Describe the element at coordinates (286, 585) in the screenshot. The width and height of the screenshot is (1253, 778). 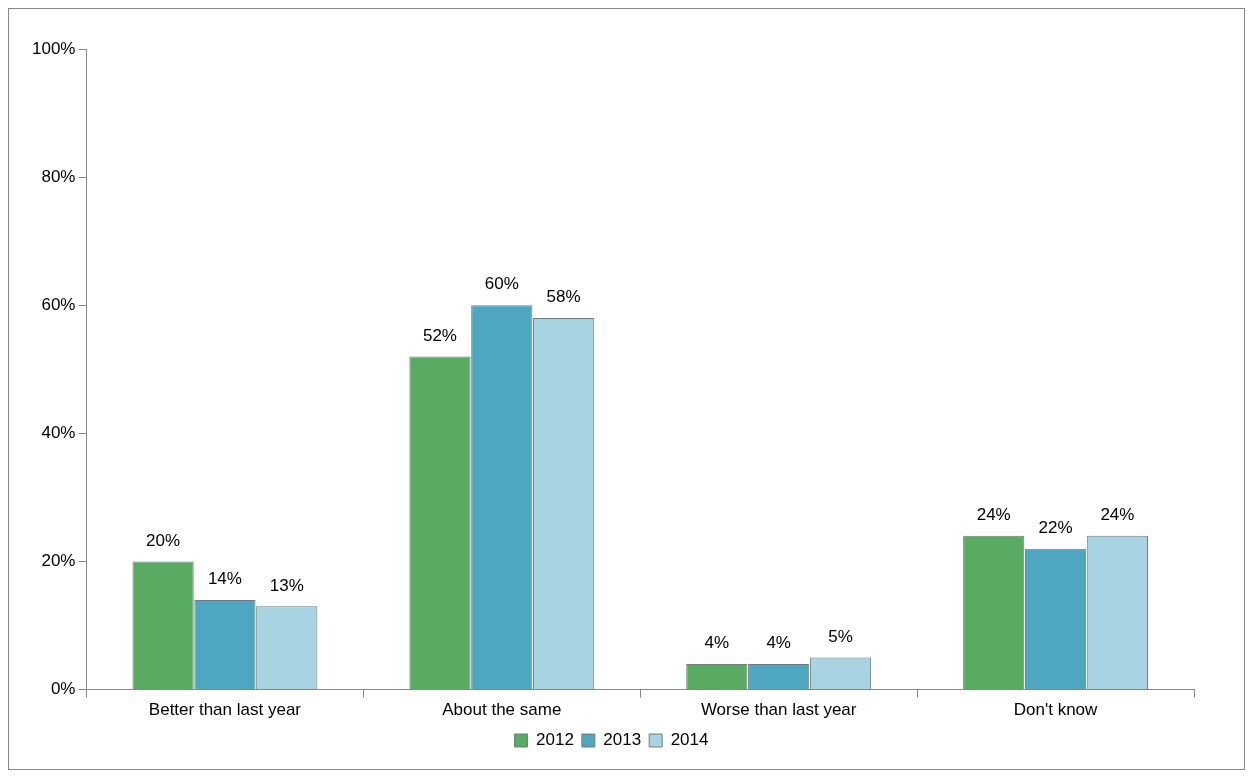
I see `data-label: 13%` at that location.